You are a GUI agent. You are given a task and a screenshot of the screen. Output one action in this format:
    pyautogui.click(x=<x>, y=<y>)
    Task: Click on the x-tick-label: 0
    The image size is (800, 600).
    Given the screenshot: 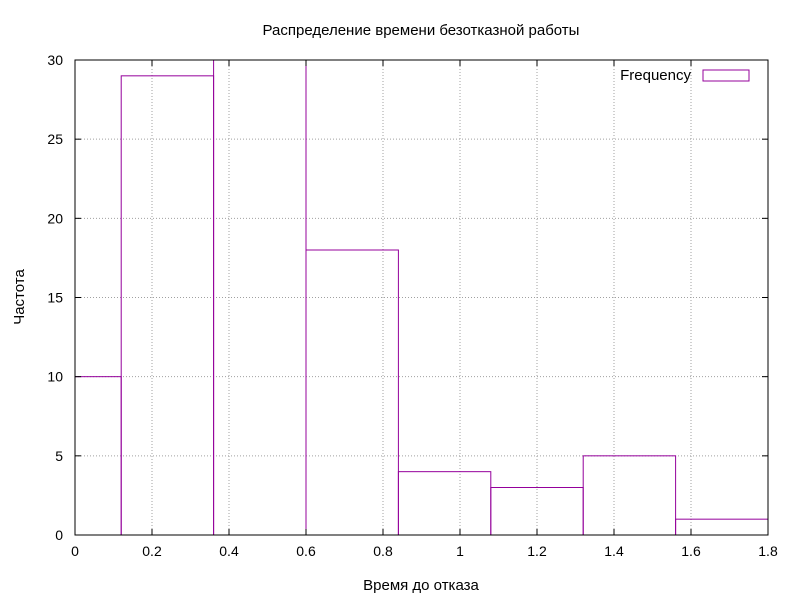 What is the action you would take?
    pyautogui.click(x=75, y=551)
    